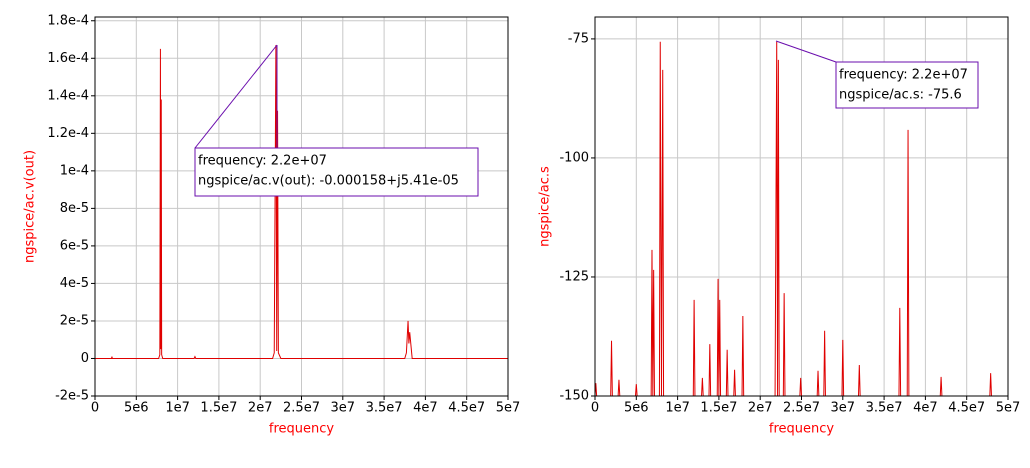 This screenshot has width=1030, height=468. What do you see at coordinates (328, 181) in the screenshot?
I see `annotation-text: ngspice/ac.v(out): -0.000158+j5.41e-05` at bounding box center [328, 181].